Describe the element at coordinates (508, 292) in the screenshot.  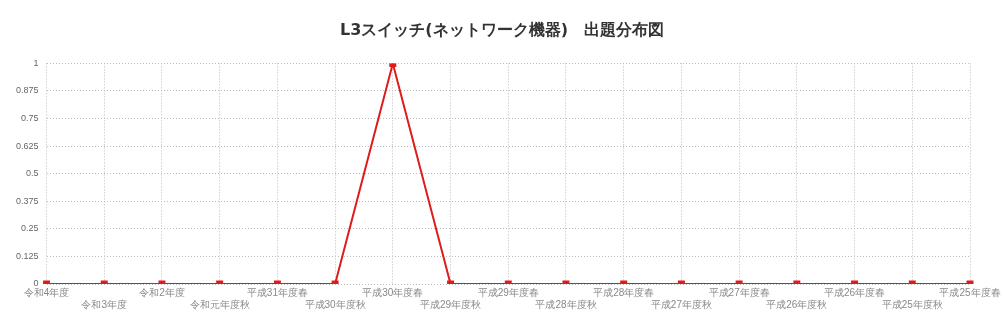
I see `x-tick-label: 平成29年度春` at that location.